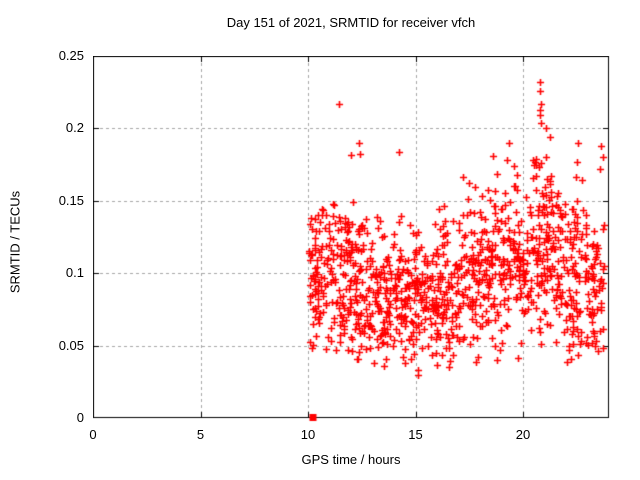 The height and width of the screenshot is (480, 640). I want to click on y-tick-label-0.25: 0.25, so click(71, 55).